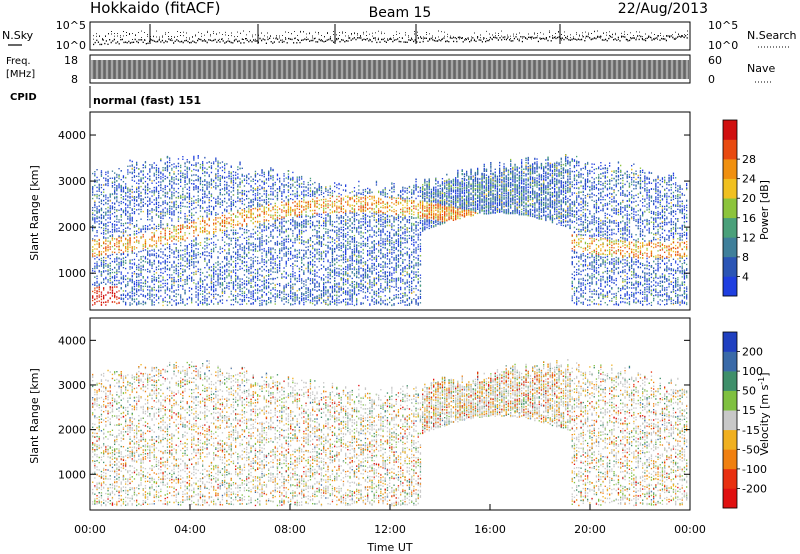  I want to click on freq-tick-top: 18, so click(71, 60).